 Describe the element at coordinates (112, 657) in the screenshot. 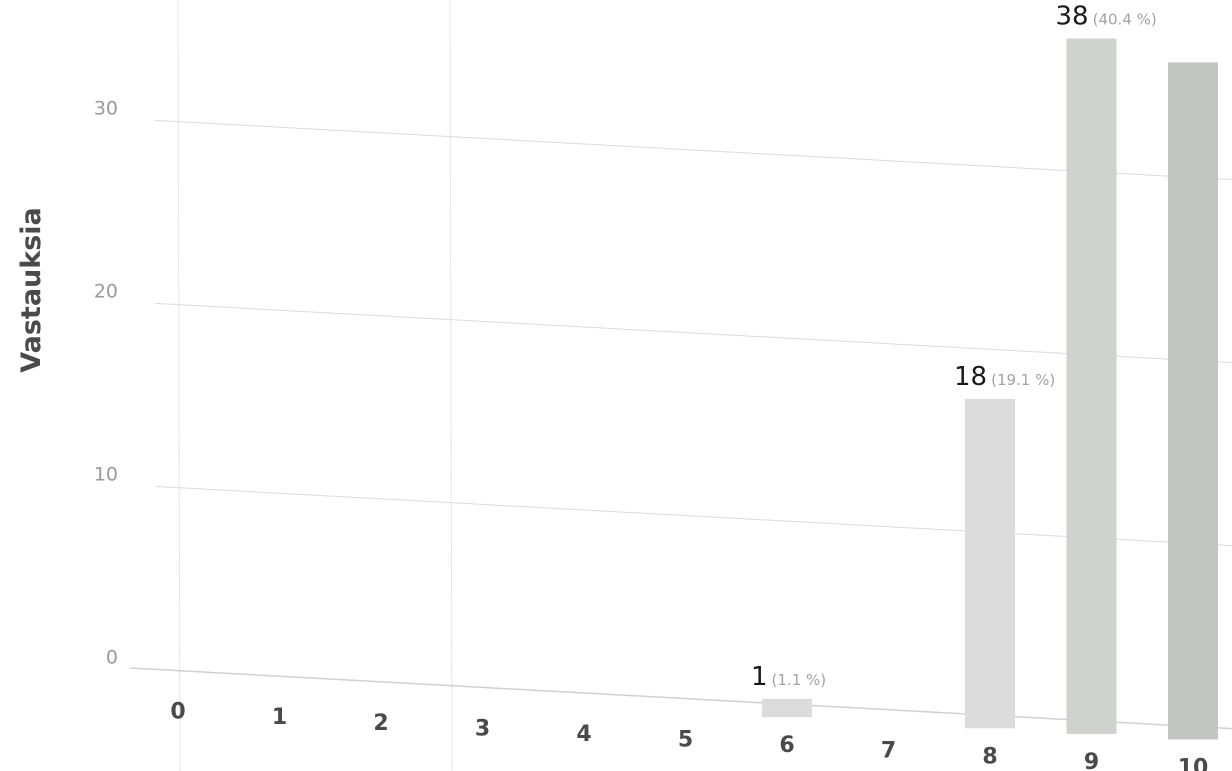

I see `y-tick-label: 0` at that location.